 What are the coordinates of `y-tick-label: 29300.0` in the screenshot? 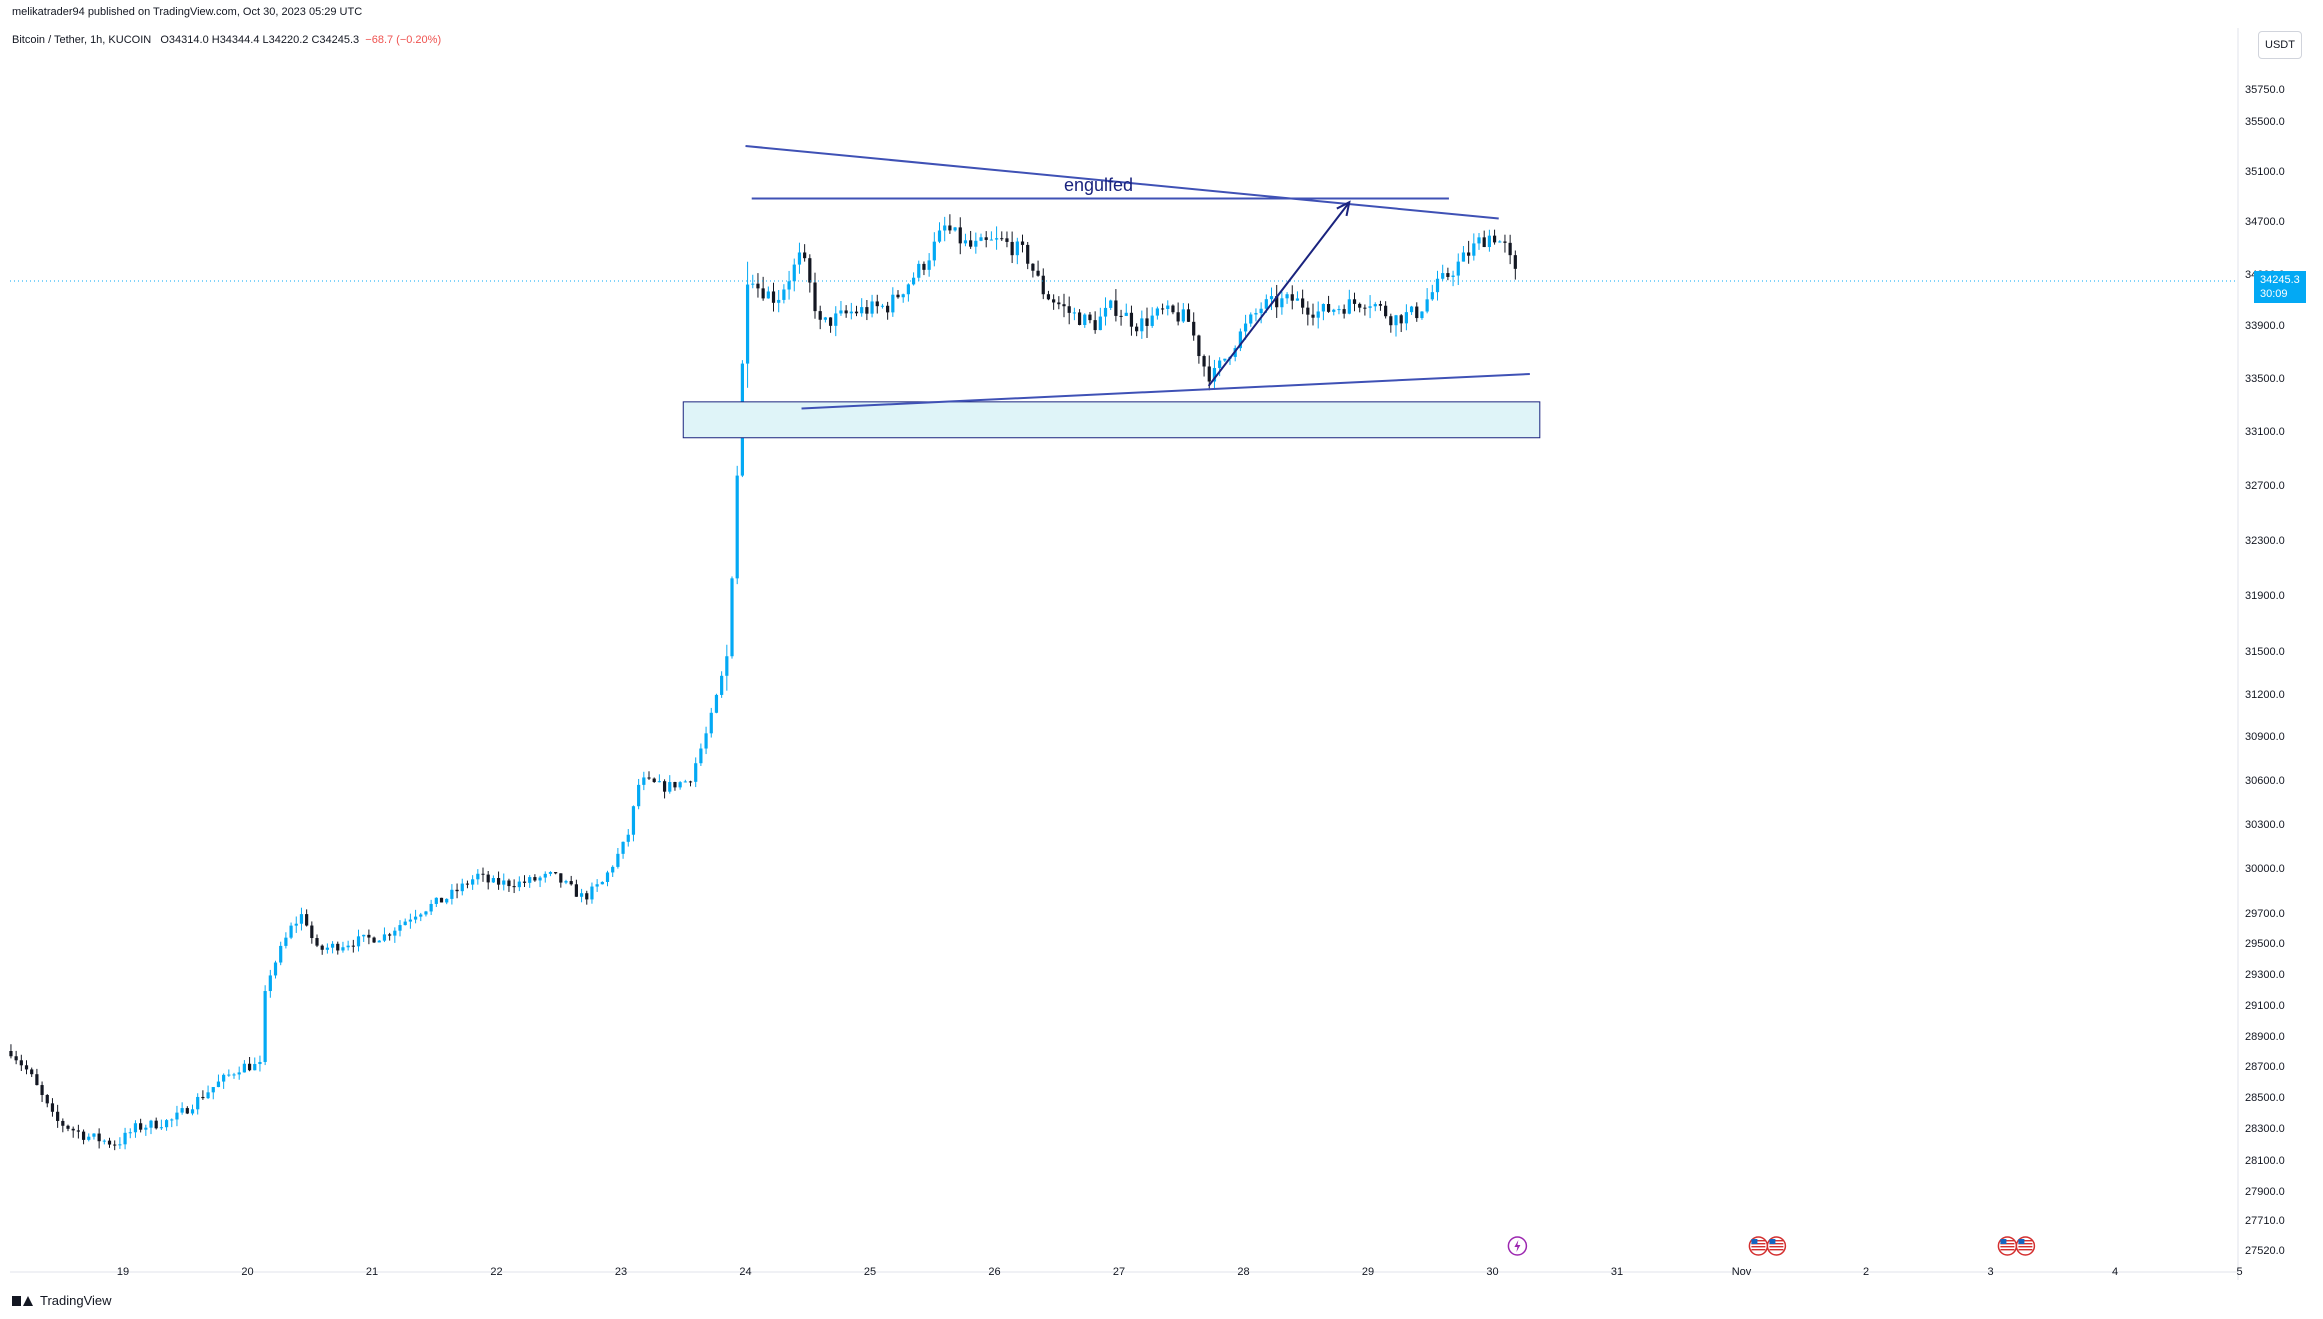 It's located at (2265, 975).